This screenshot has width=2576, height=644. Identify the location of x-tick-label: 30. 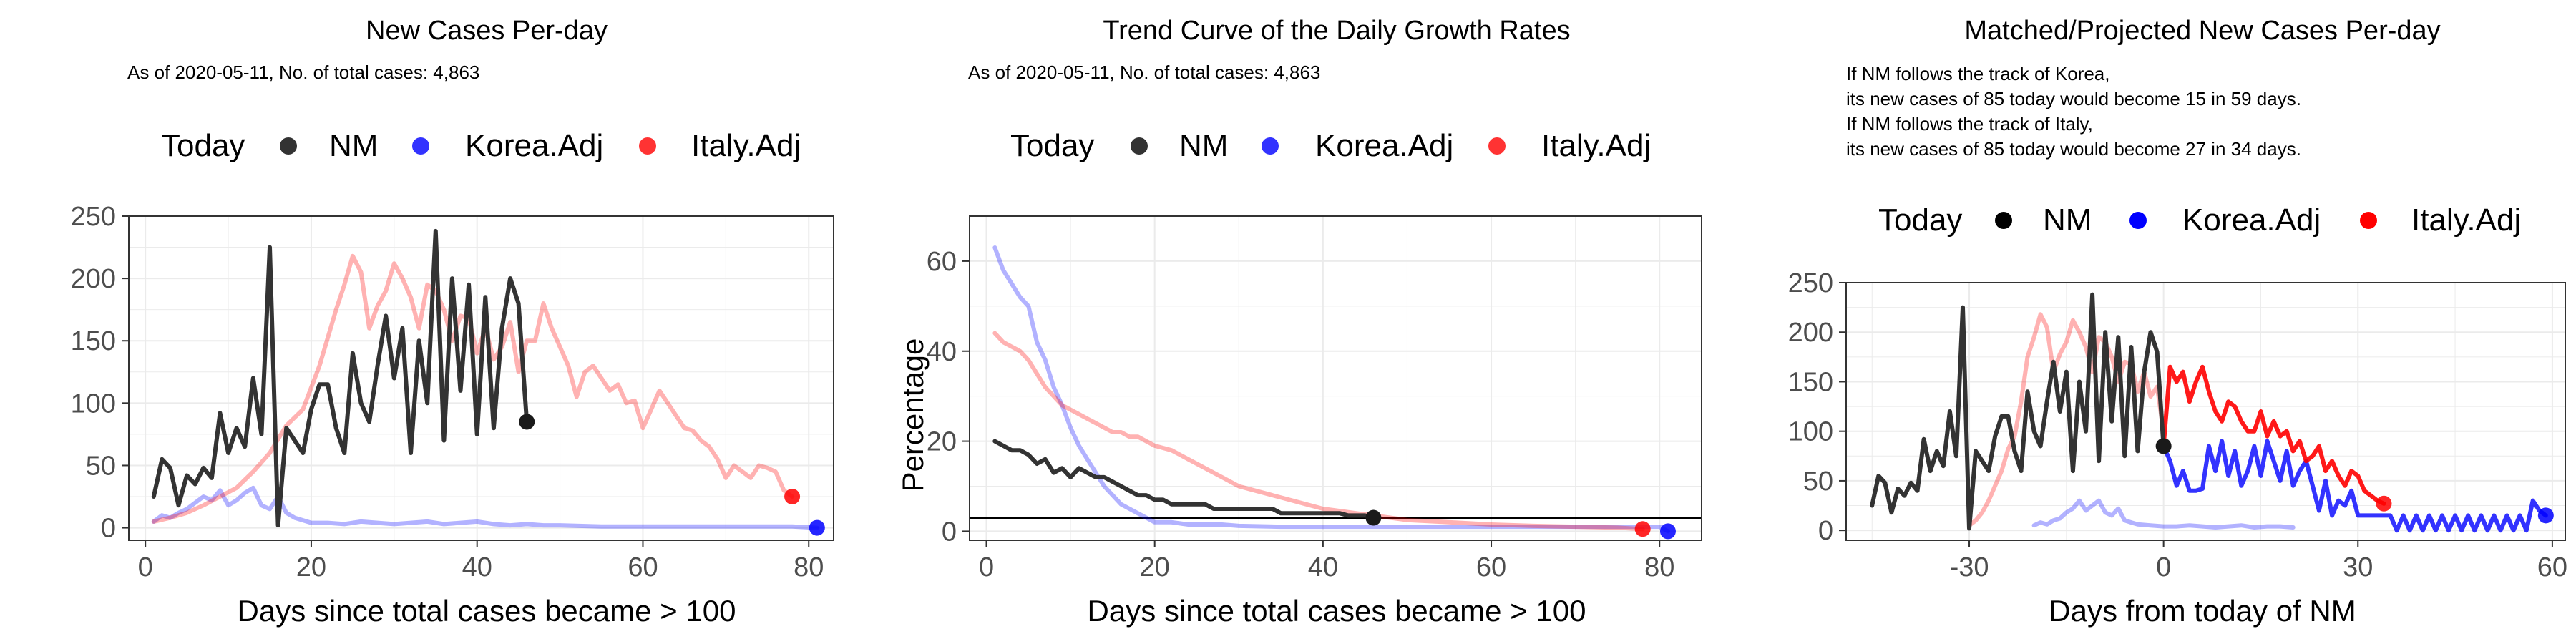
(2358, 567).